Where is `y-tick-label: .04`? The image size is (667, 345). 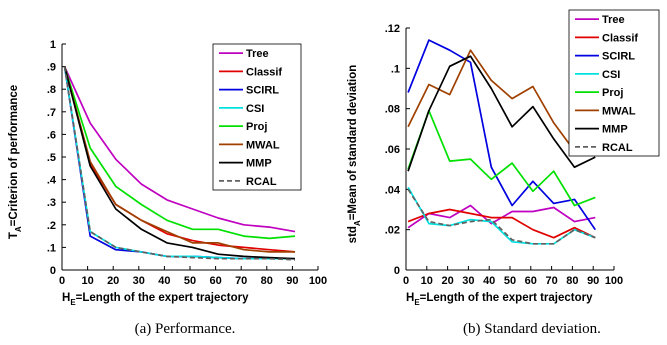 y-tick-label: .04 is located at coordinates (393, 190).